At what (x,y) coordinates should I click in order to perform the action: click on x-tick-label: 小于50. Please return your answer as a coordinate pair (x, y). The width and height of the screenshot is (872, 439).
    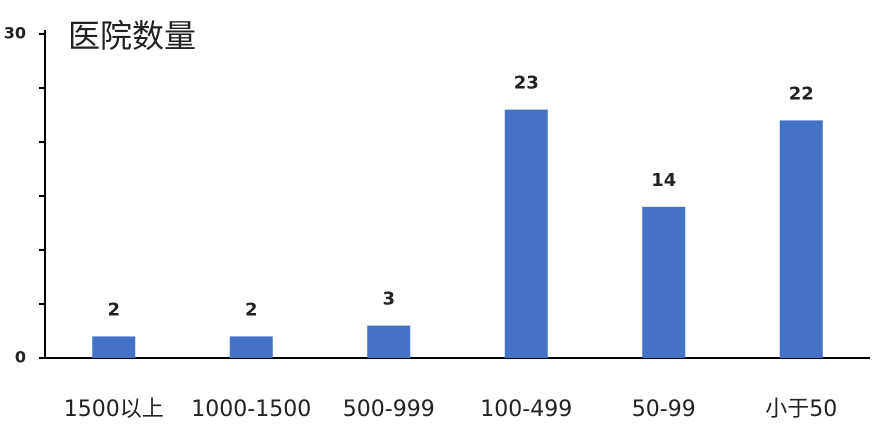
    Looking at the image, I should click on (801, 409).